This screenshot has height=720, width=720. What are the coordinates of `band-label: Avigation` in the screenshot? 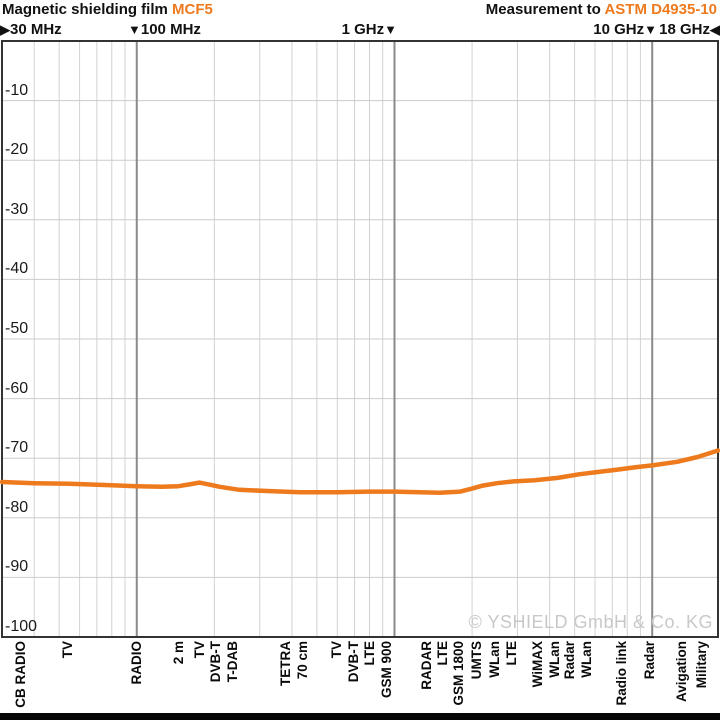 It's located at (681, 672).